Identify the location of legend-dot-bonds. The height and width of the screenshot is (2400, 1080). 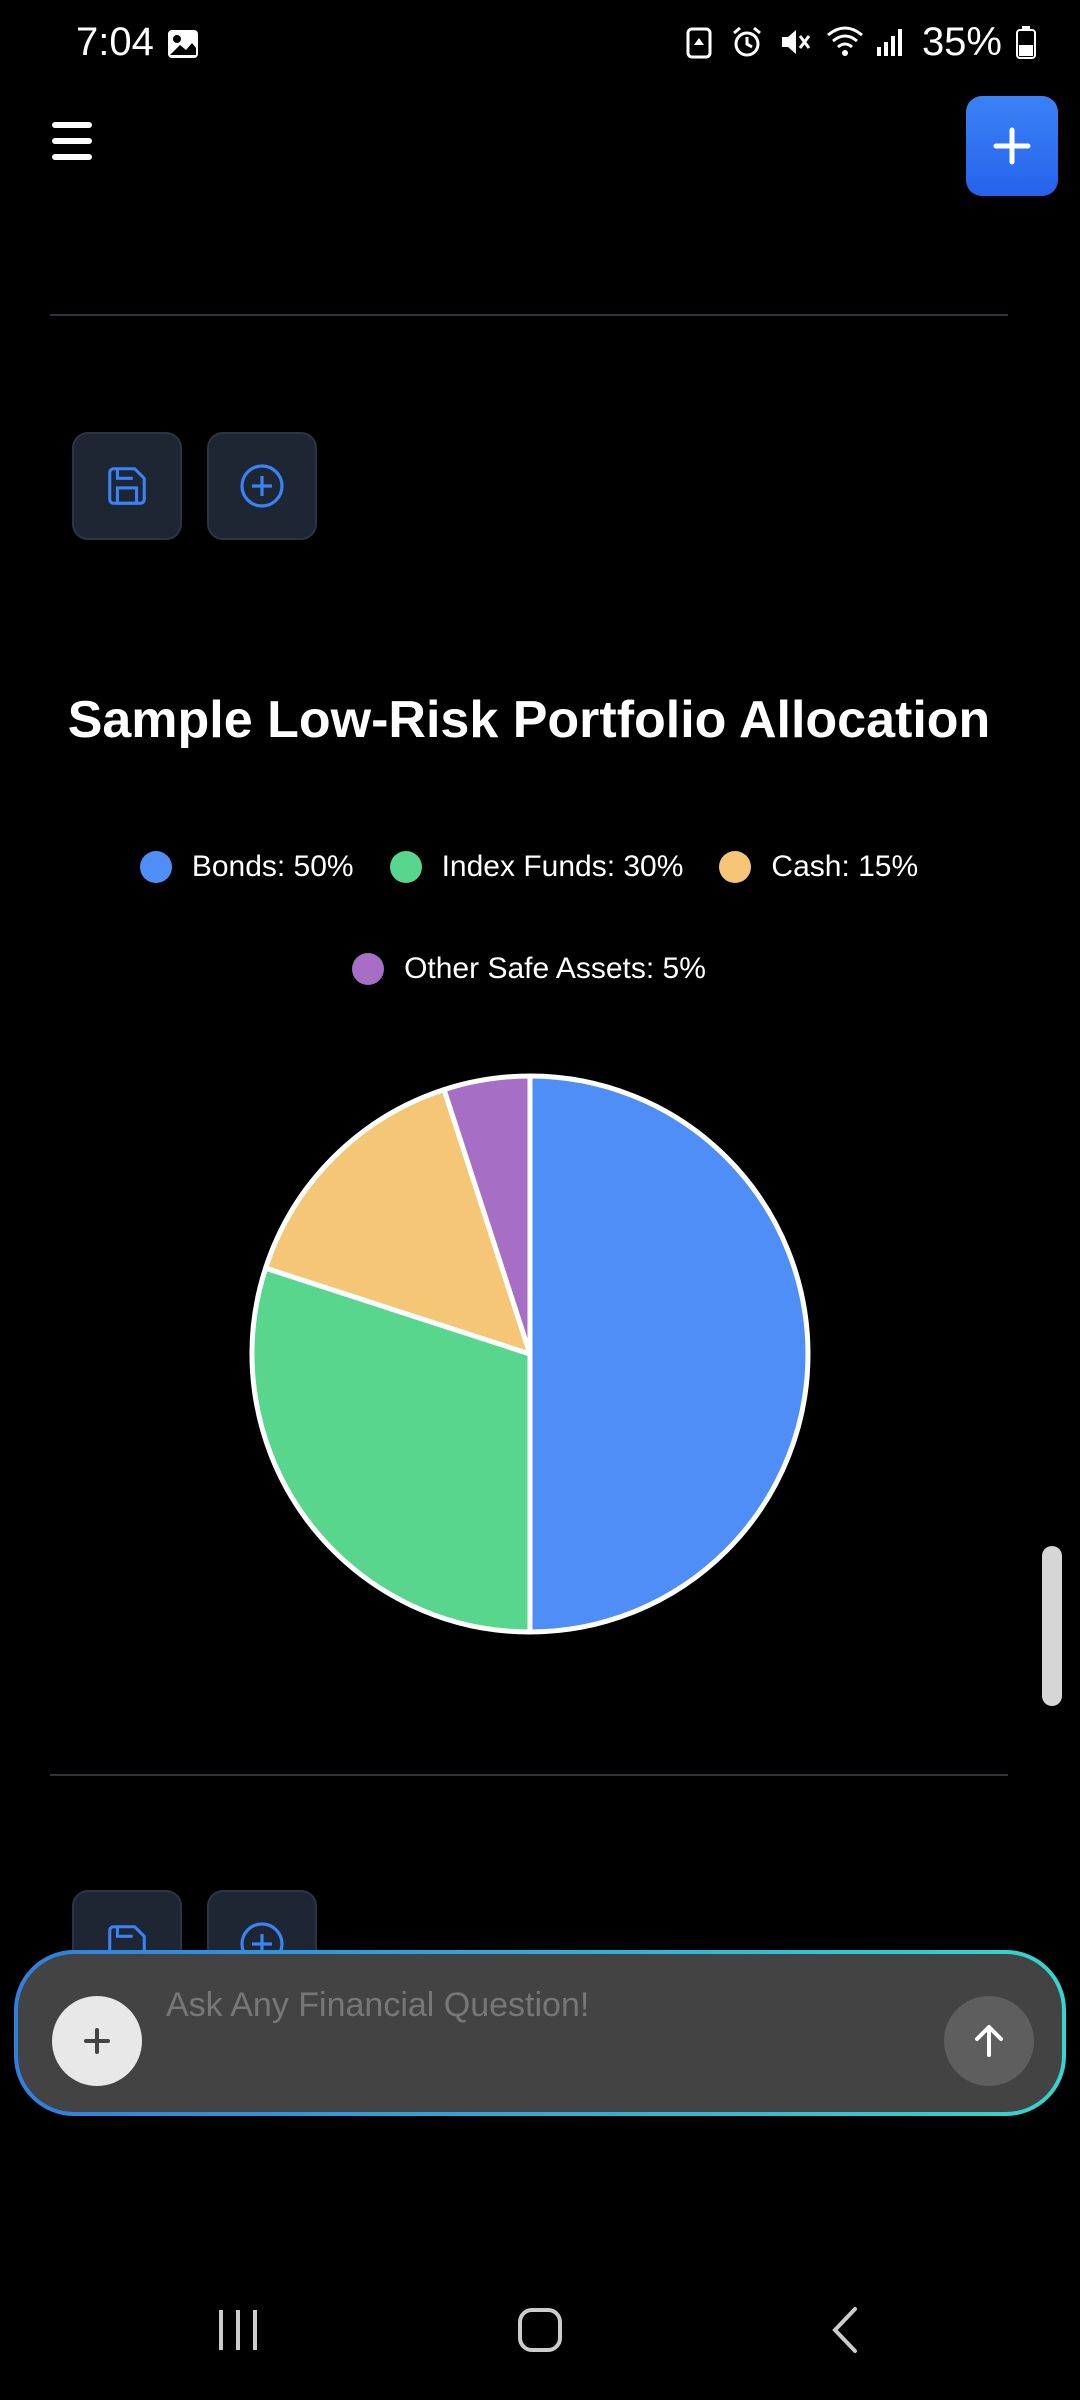
(155, 867).